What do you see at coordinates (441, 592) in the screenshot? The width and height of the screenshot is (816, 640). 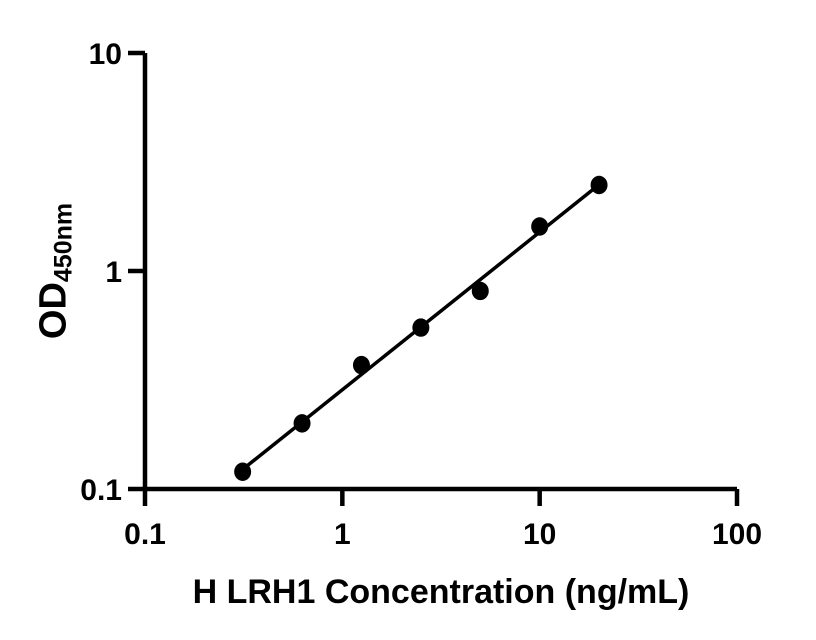 I see `x-axis-title: H LRH1 Concentration (ng/mL)` at bounding box center [441, 592].